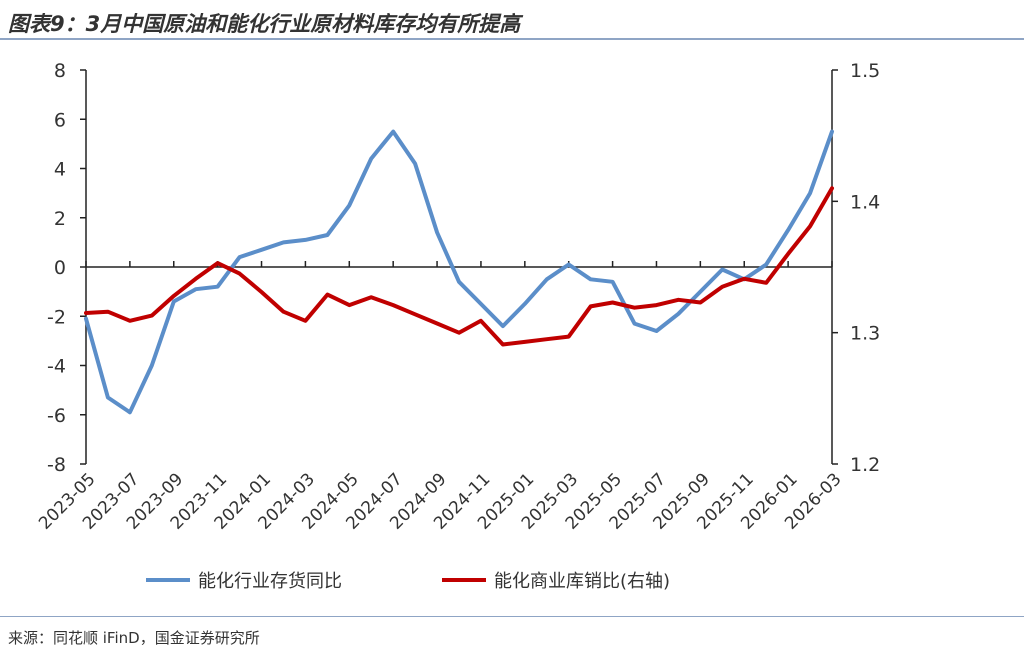 The width and height of the screenshot is (1024, 655). Describe the element at coordinates (865, 334) in the screenshot. I see `right-tick-label: 1.3` at that location.